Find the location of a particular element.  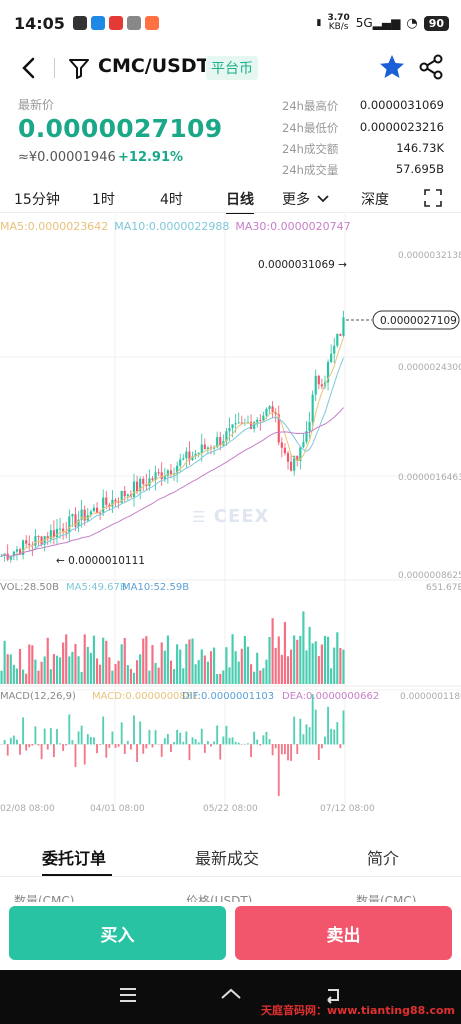

menu-icon is located at coordinates (128, 995).